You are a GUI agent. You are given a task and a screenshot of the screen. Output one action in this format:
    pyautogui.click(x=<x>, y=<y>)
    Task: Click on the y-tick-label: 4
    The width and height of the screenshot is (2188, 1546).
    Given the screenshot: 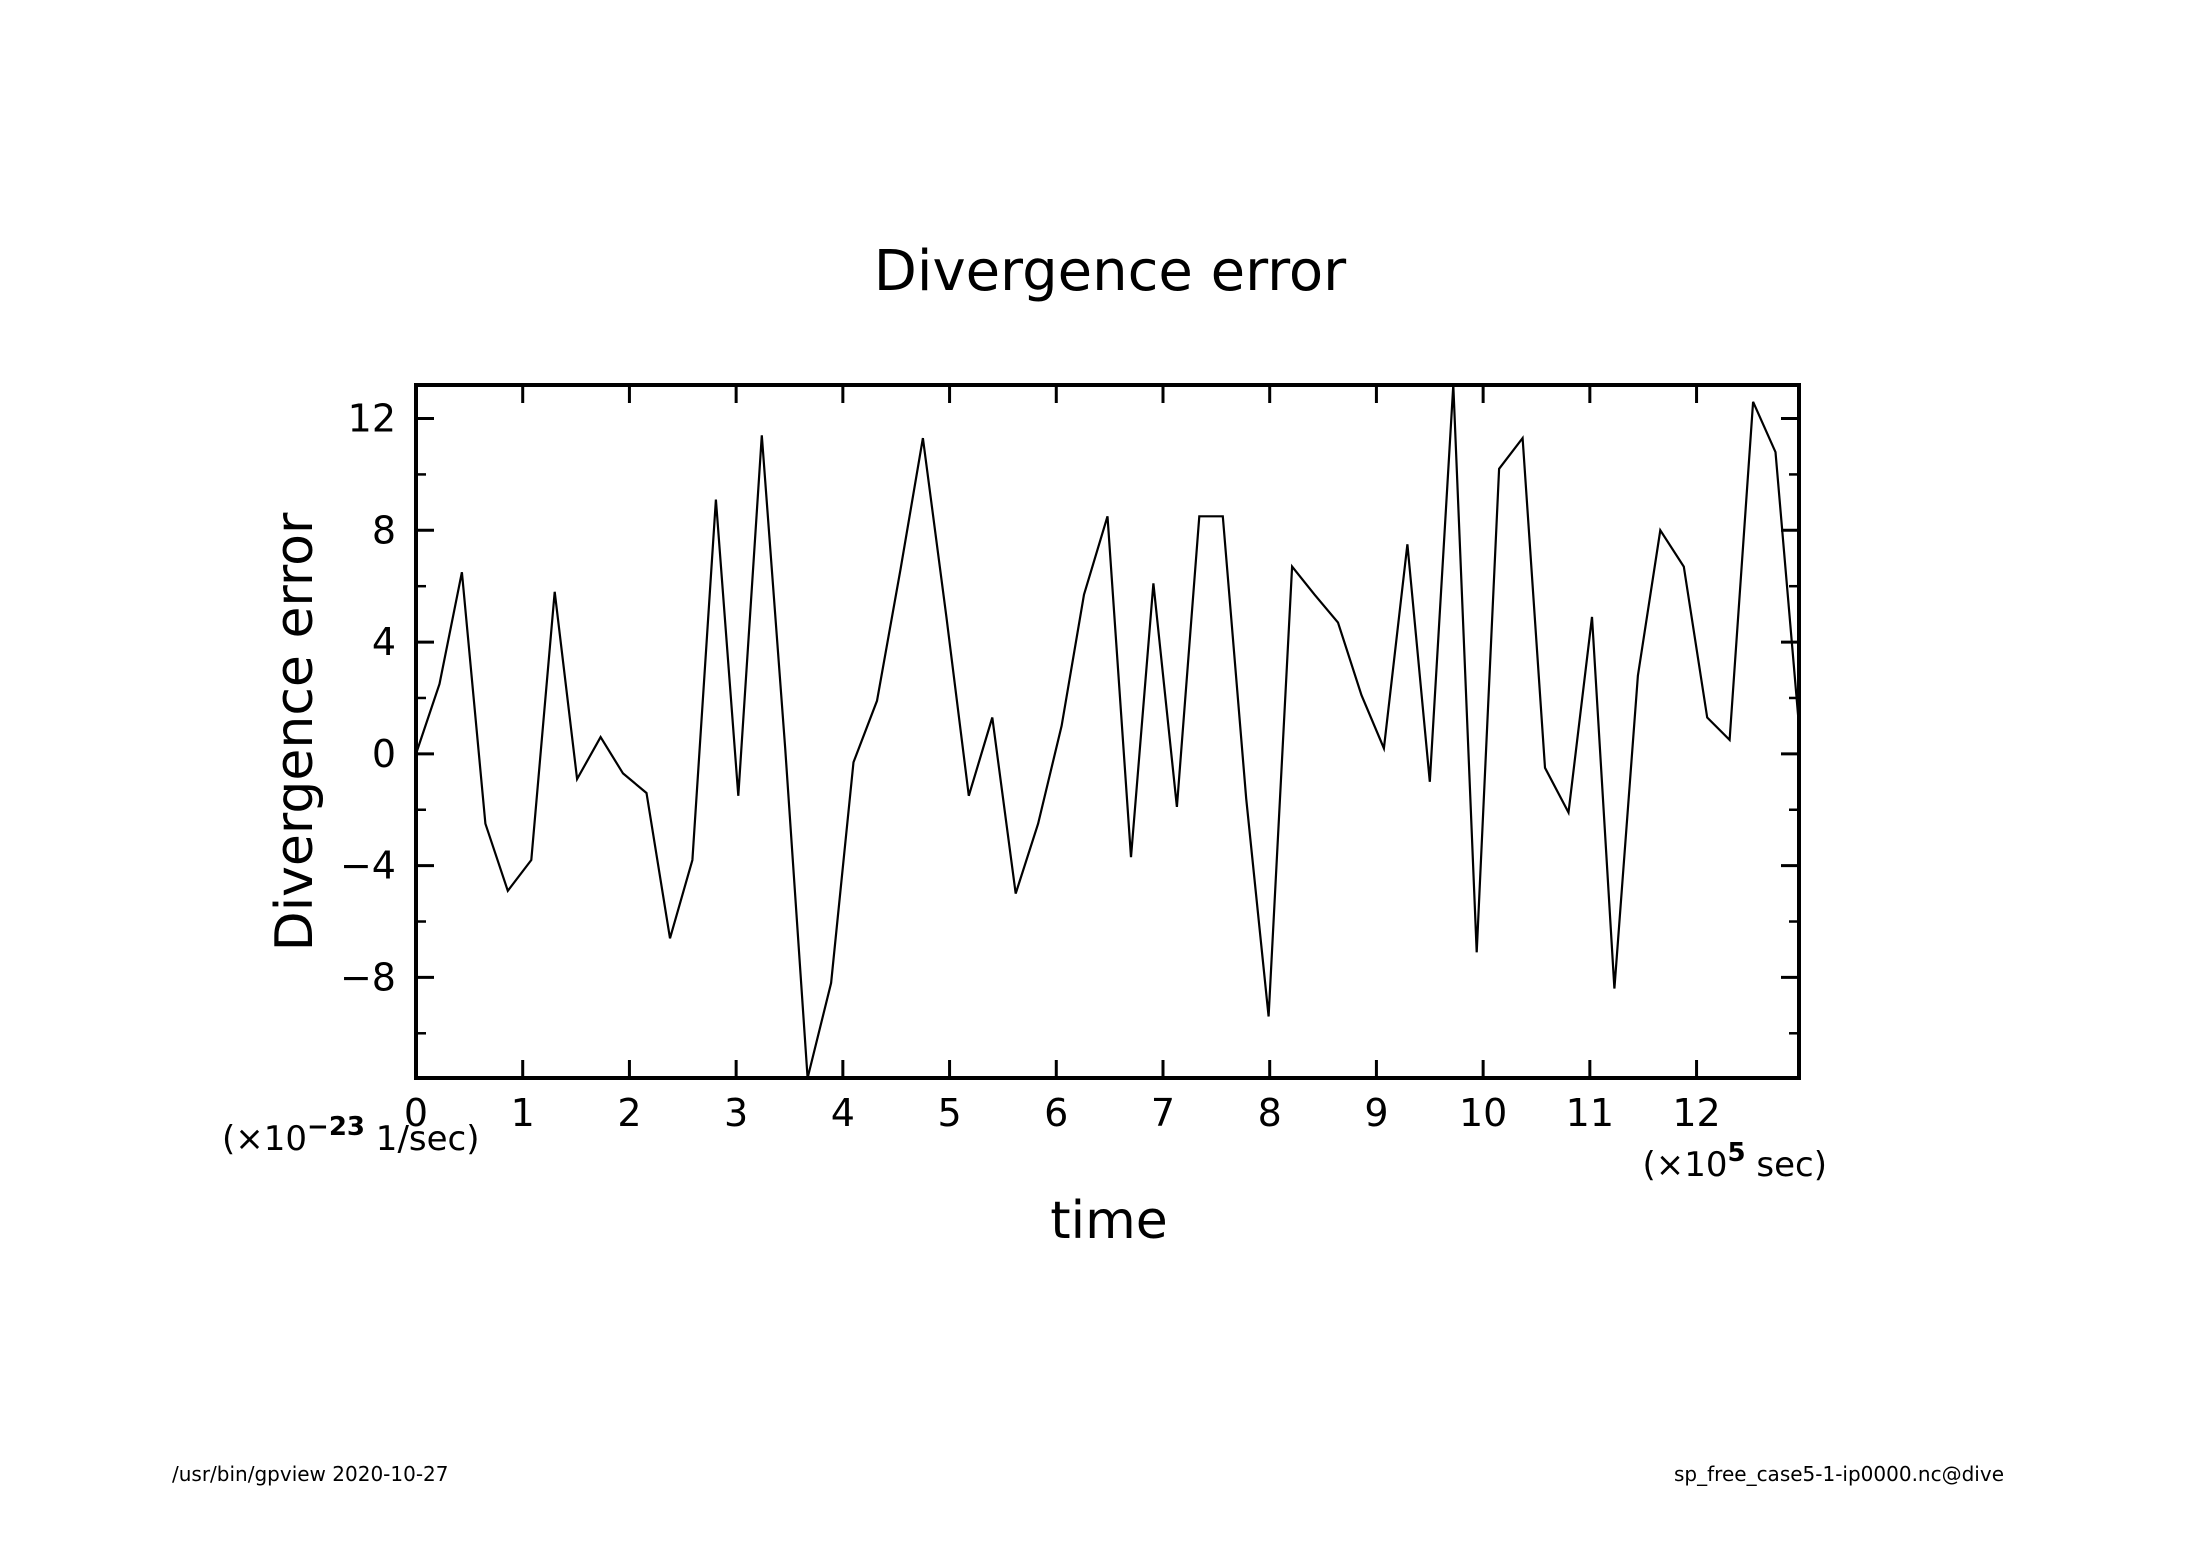 What is the action you would take?
    pyautogui.click(x=384, y=642)
    